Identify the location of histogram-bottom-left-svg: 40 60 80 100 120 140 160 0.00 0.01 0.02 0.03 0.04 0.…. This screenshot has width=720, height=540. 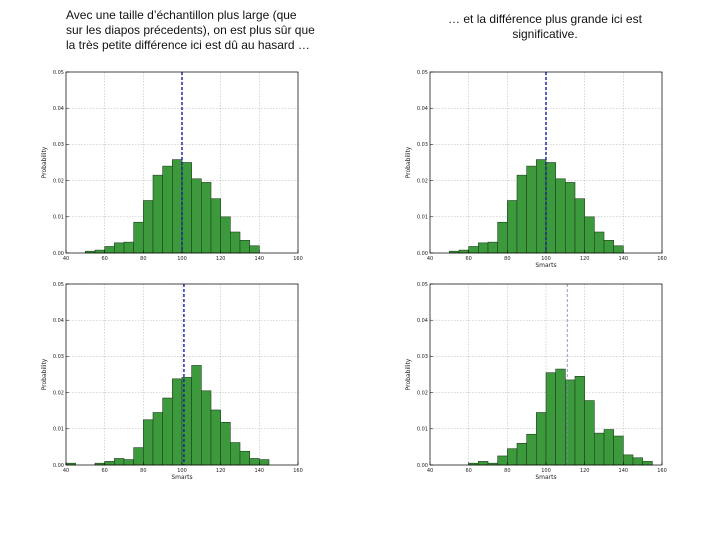
(172, 381).